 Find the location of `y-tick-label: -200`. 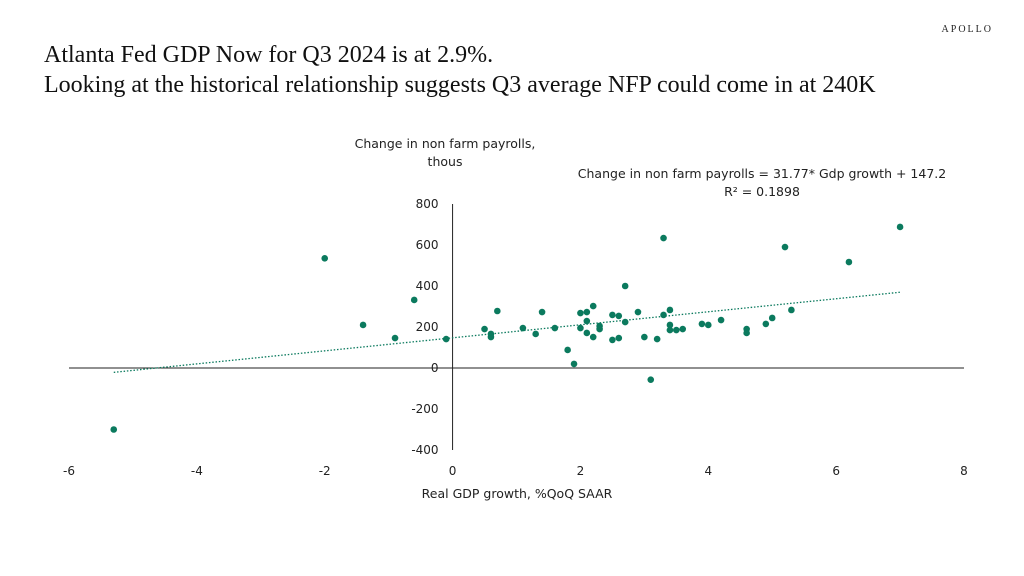

y-tick-label: -200 is located at coordinates (424, 409).